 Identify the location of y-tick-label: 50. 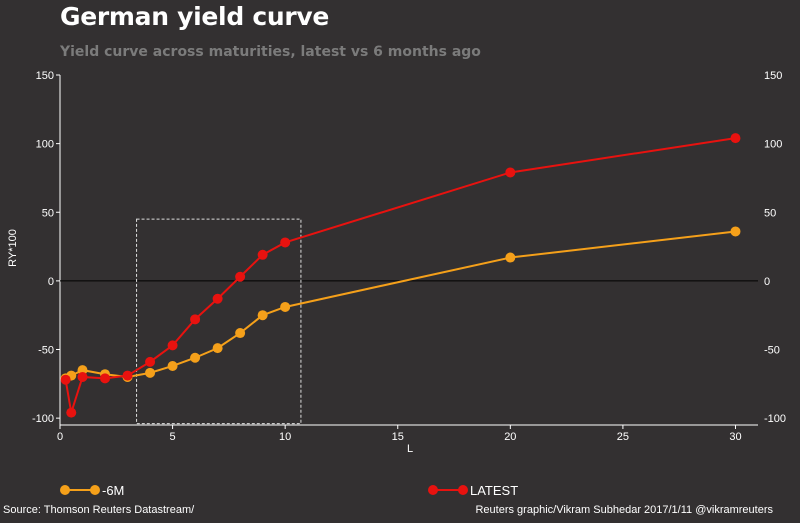
(48, 213).